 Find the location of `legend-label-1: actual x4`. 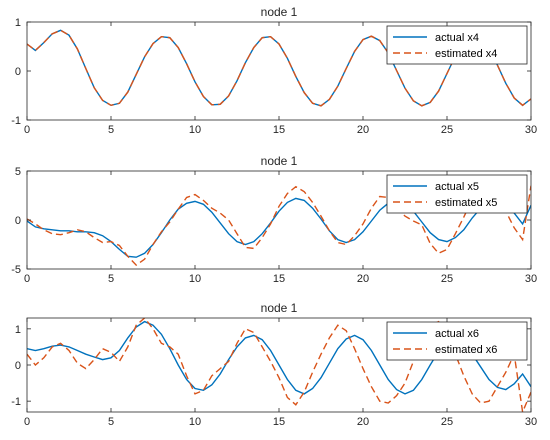

legend-label-1: actual x4 is located at coordinates (457, 38).